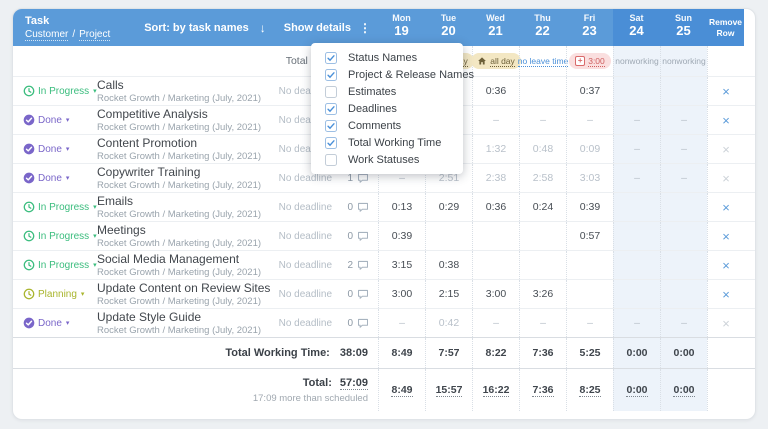  Describe the element at coordinates (355, 178) in the screenshot. I see `comments-button: 1` at that location.